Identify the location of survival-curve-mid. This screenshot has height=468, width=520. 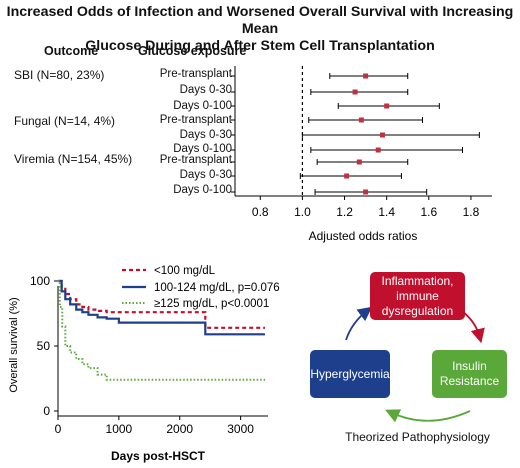
(161, 307).